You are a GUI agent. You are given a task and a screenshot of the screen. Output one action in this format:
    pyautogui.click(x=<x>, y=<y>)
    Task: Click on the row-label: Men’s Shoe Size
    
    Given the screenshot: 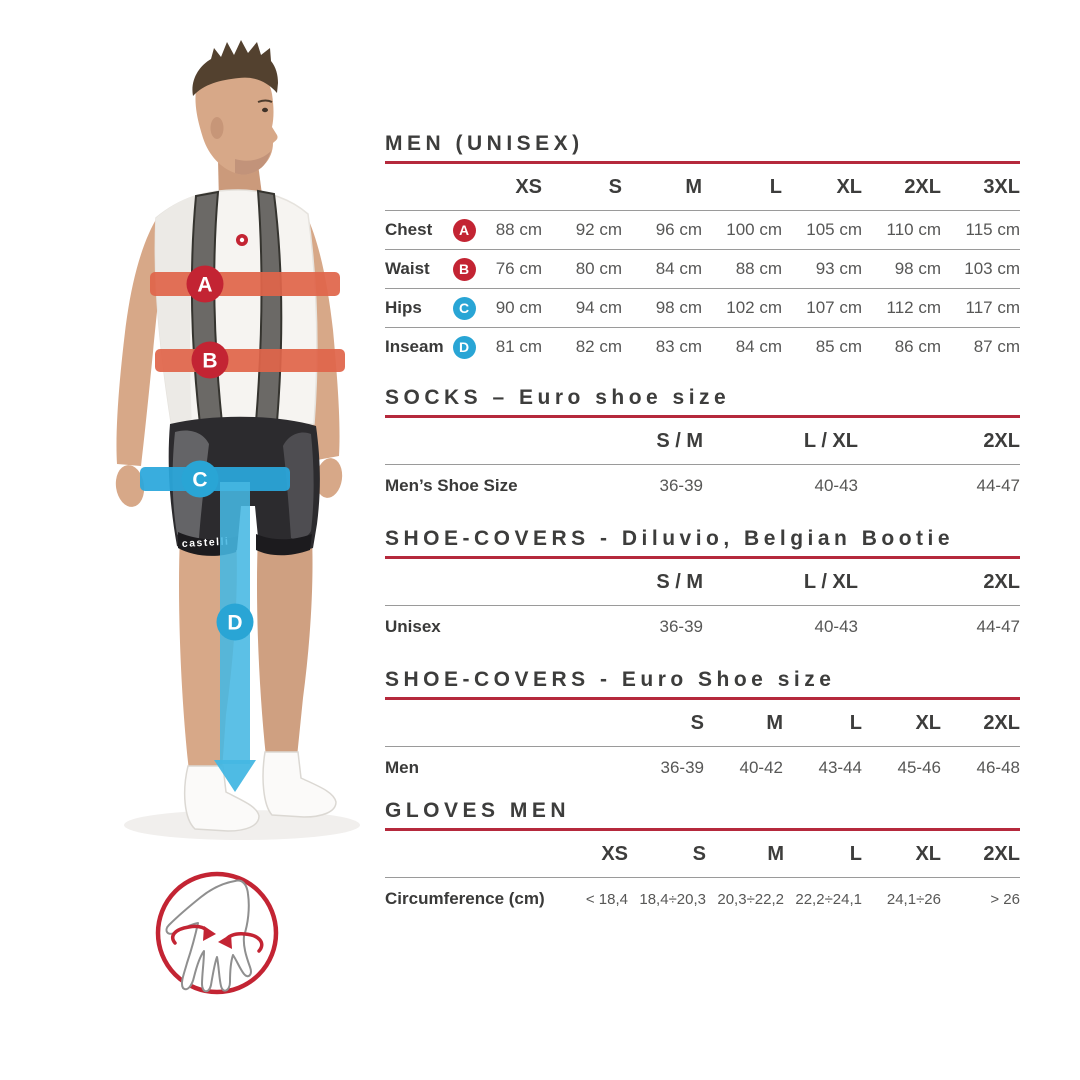 What is the action you would take?
    pyautogui.click(x=451, y=485)
    